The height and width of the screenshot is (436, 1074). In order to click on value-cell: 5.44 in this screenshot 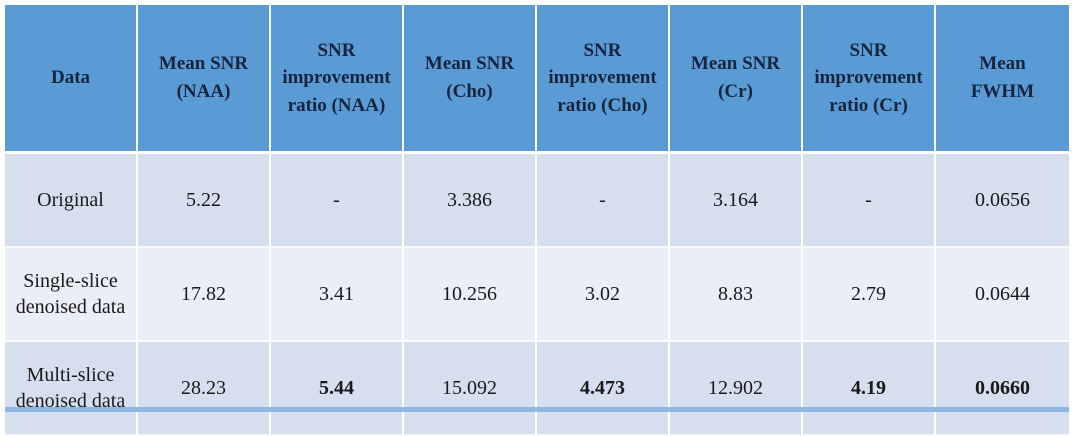, I will do `click(337, 389)`.